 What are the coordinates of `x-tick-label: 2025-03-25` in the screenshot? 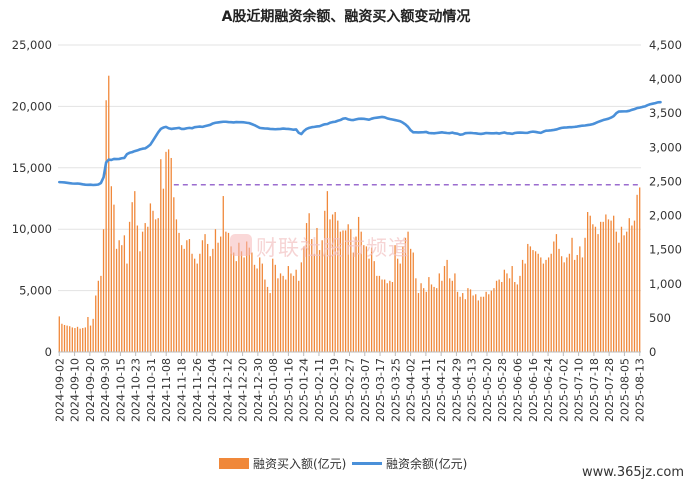 It's located at (395, 390).